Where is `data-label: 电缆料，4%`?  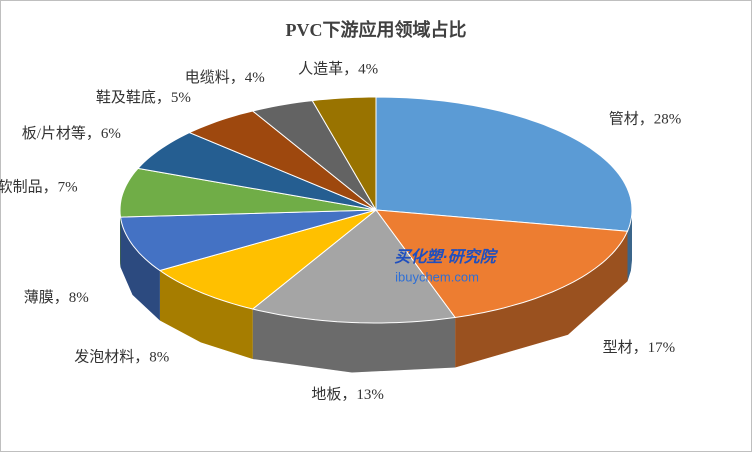
data-label: 电缆料，4% is located at coordinates (225, 77).